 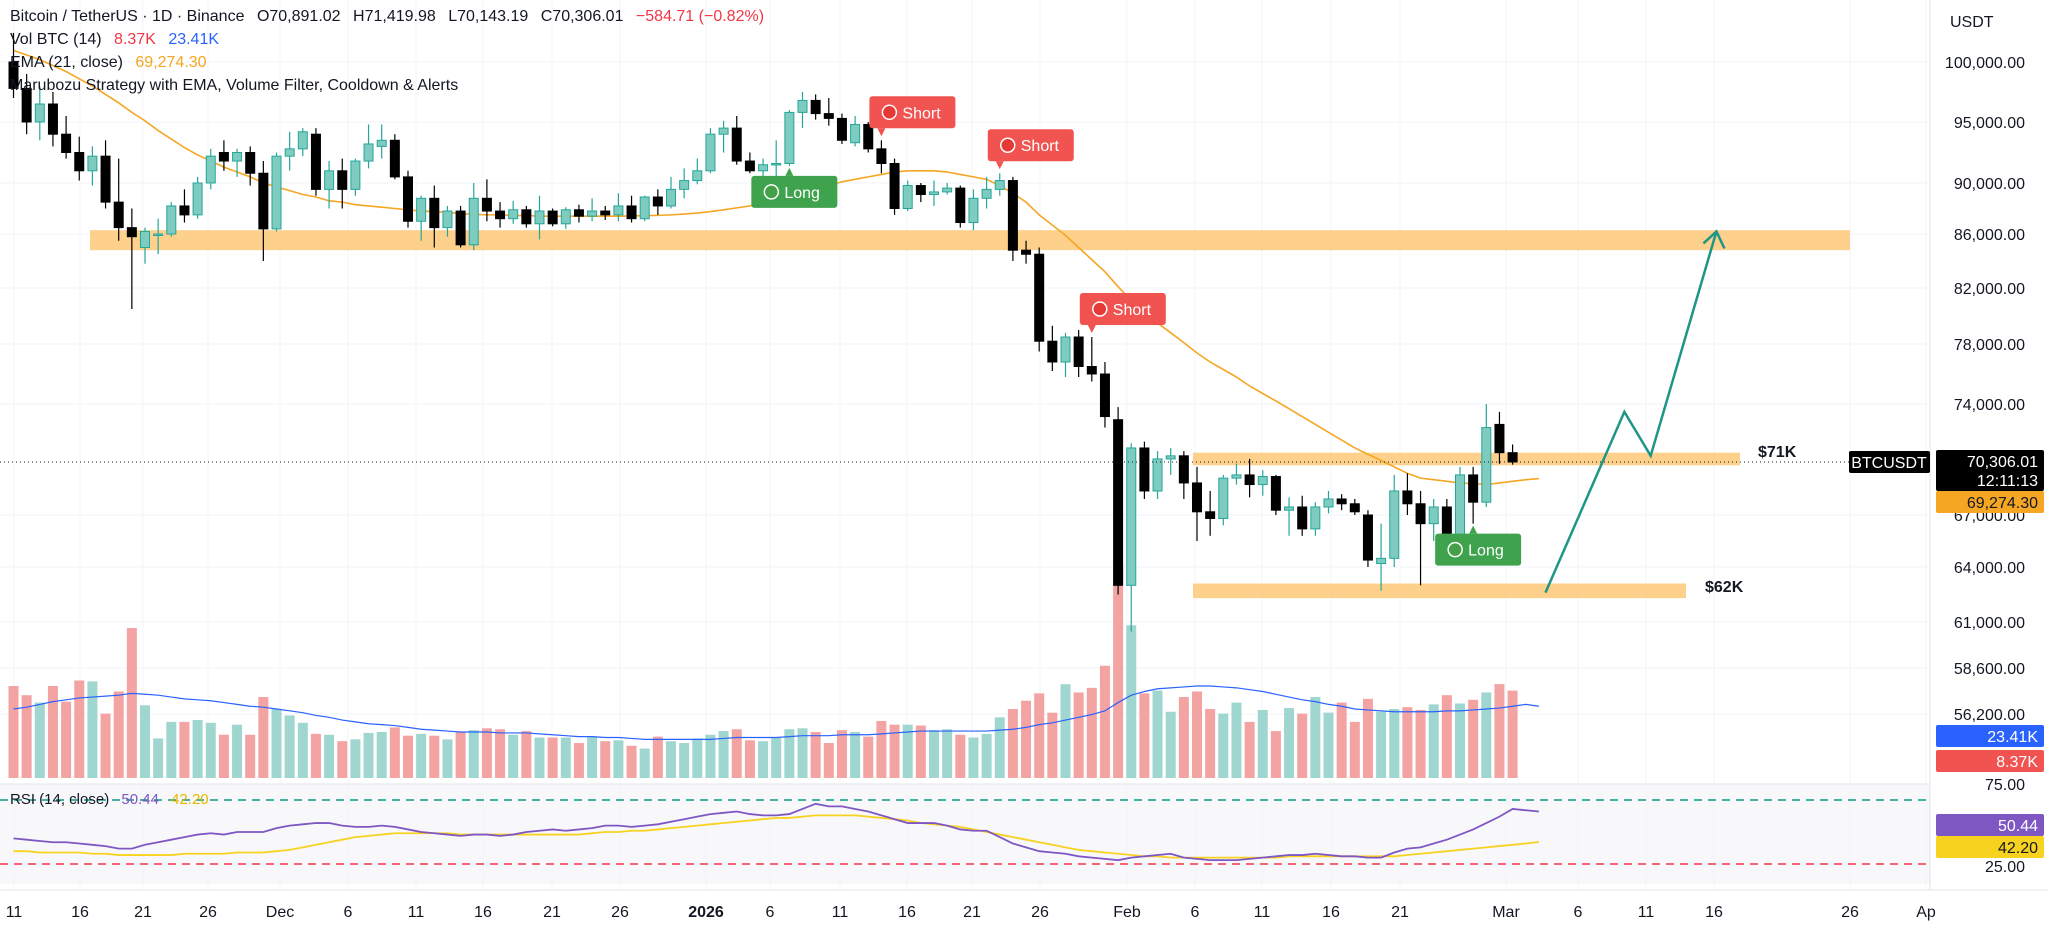 What do you see at coordinates (794, 187) in the screenshot?
I see `long-signal: Long` at bounding box center [794, 187].